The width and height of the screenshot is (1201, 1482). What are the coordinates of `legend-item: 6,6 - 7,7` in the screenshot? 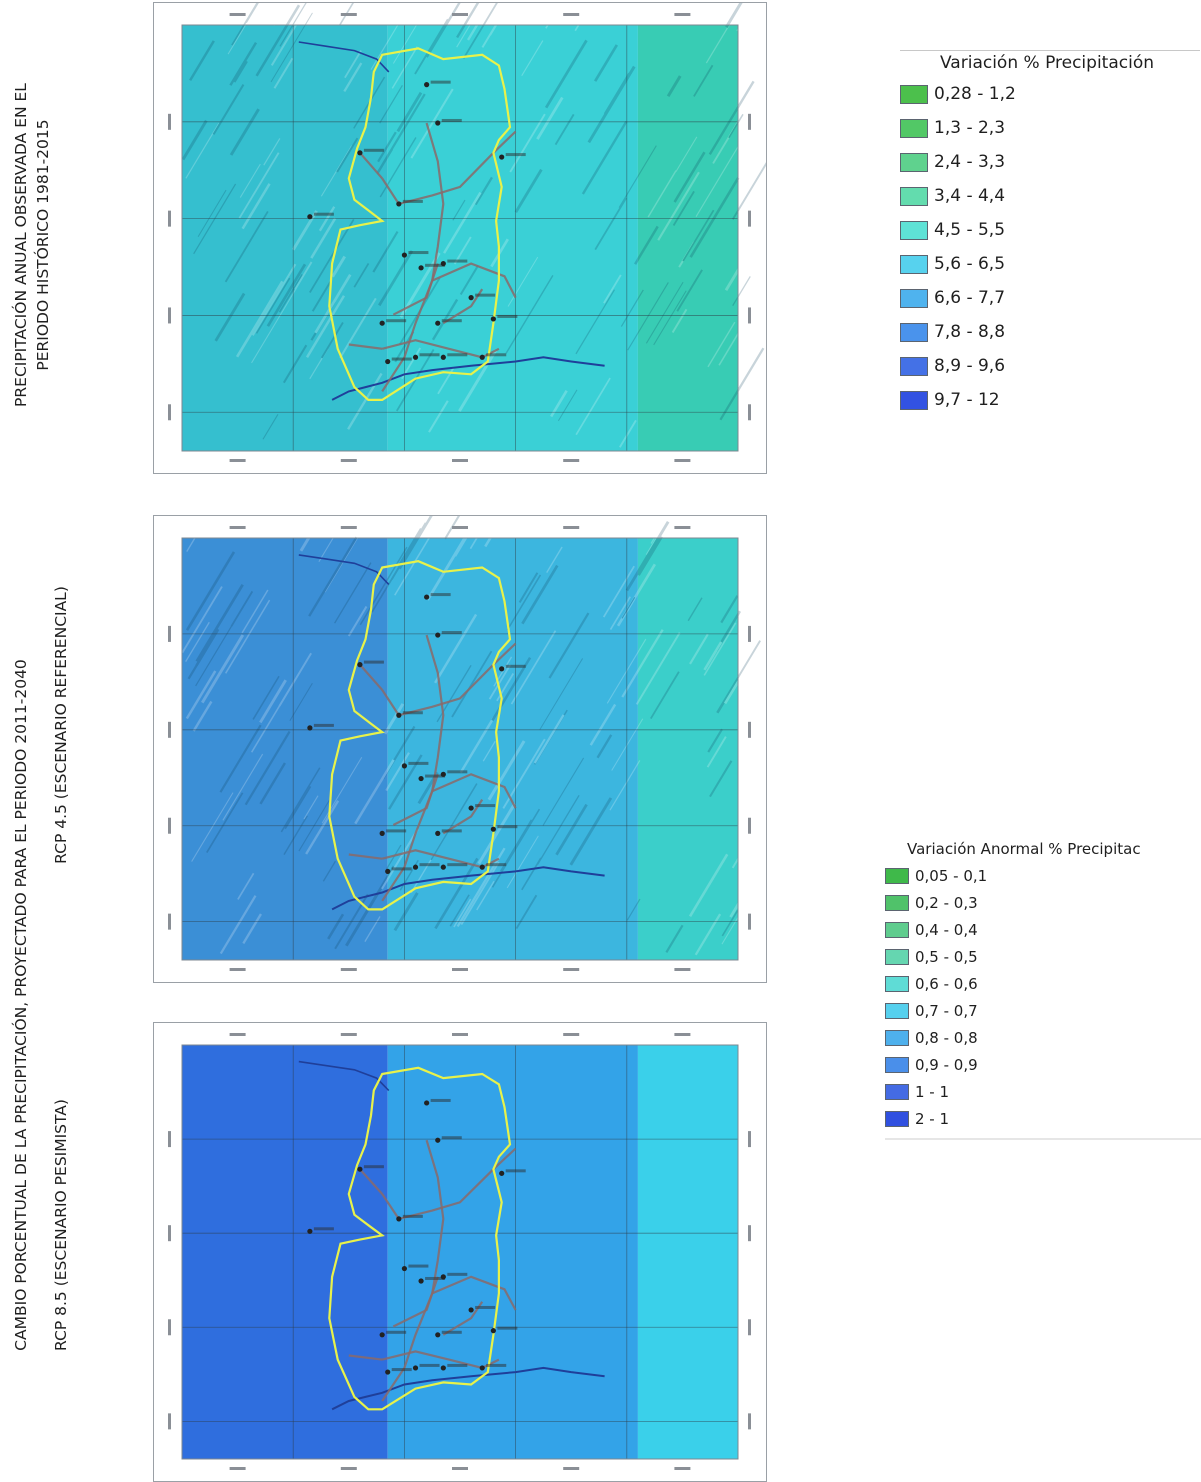 It's located at (1050, 298).